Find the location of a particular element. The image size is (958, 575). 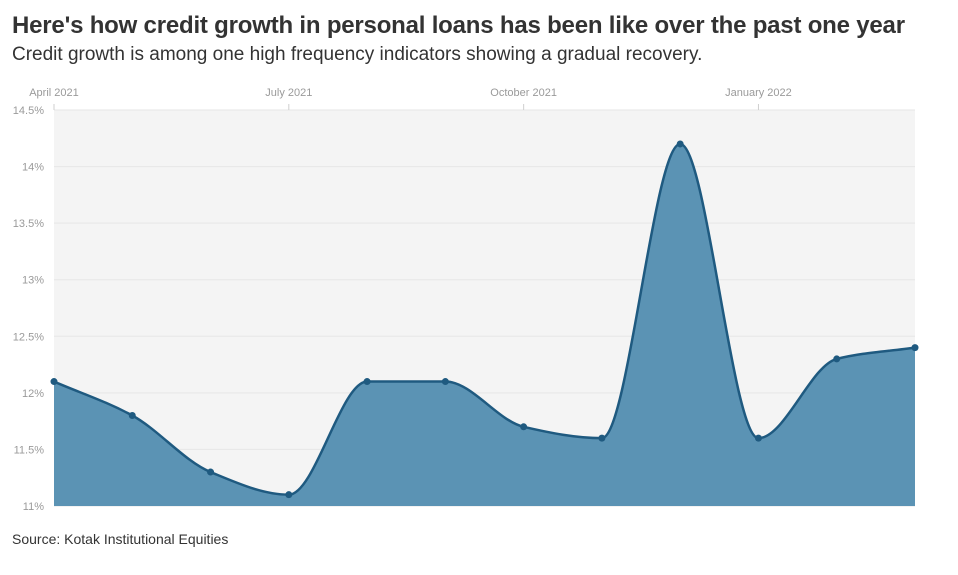

y-tick-label: 12.5% is located at coordinates (28, 337).